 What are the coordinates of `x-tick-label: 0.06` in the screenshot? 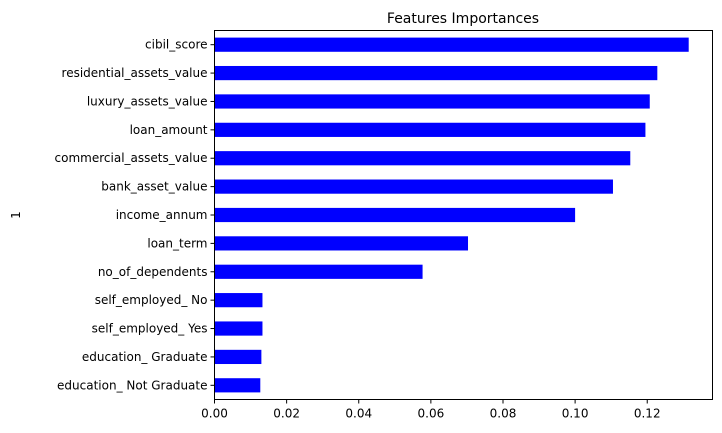 It's located at (431, 414).